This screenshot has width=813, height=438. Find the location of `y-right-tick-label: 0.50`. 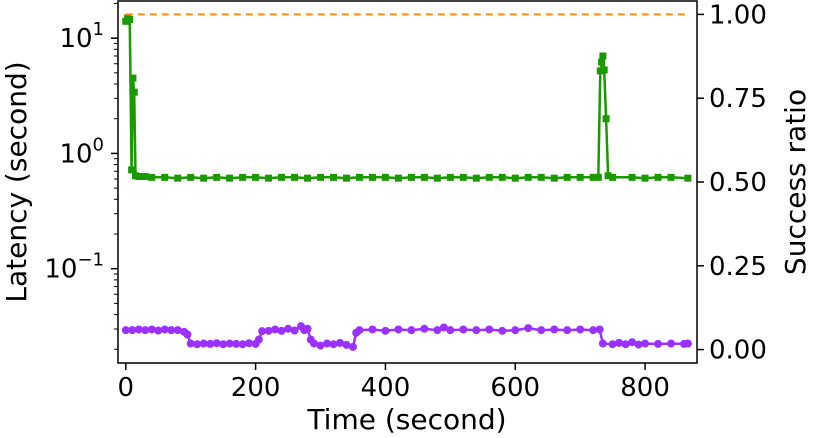

y-right-tick-label: 0.50 is located at coordinates (738, 183).